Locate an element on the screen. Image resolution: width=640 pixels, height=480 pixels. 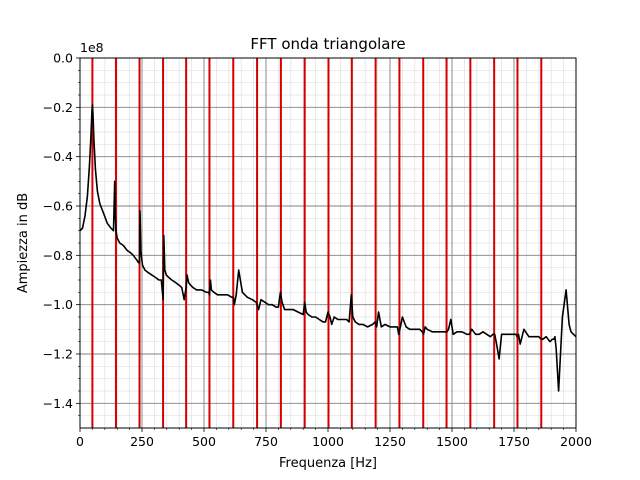
x-tick-label: 0 is located at coordinates (80, 441).